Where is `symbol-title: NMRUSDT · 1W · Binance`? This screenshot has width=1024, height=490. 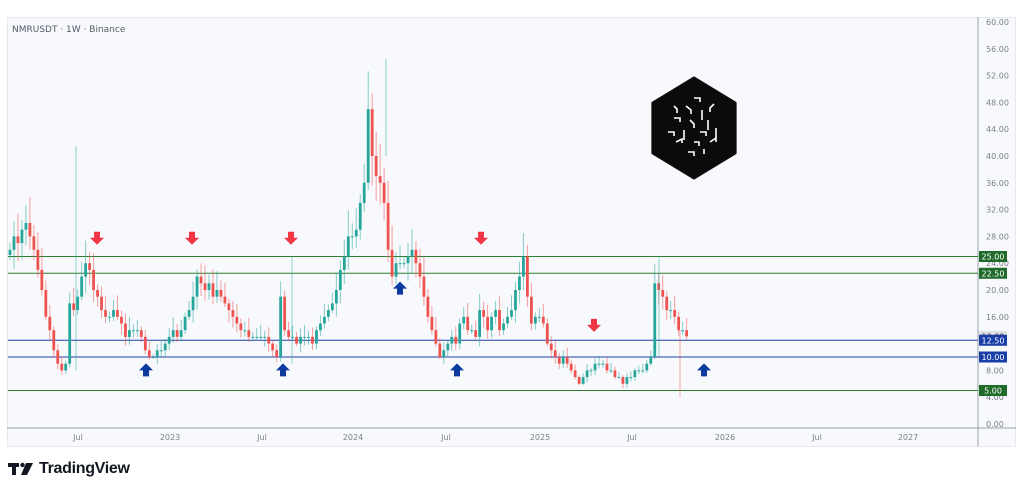
symbol-title: NMRUSDT · 1W · Binance is located at coordinates (69, 30).